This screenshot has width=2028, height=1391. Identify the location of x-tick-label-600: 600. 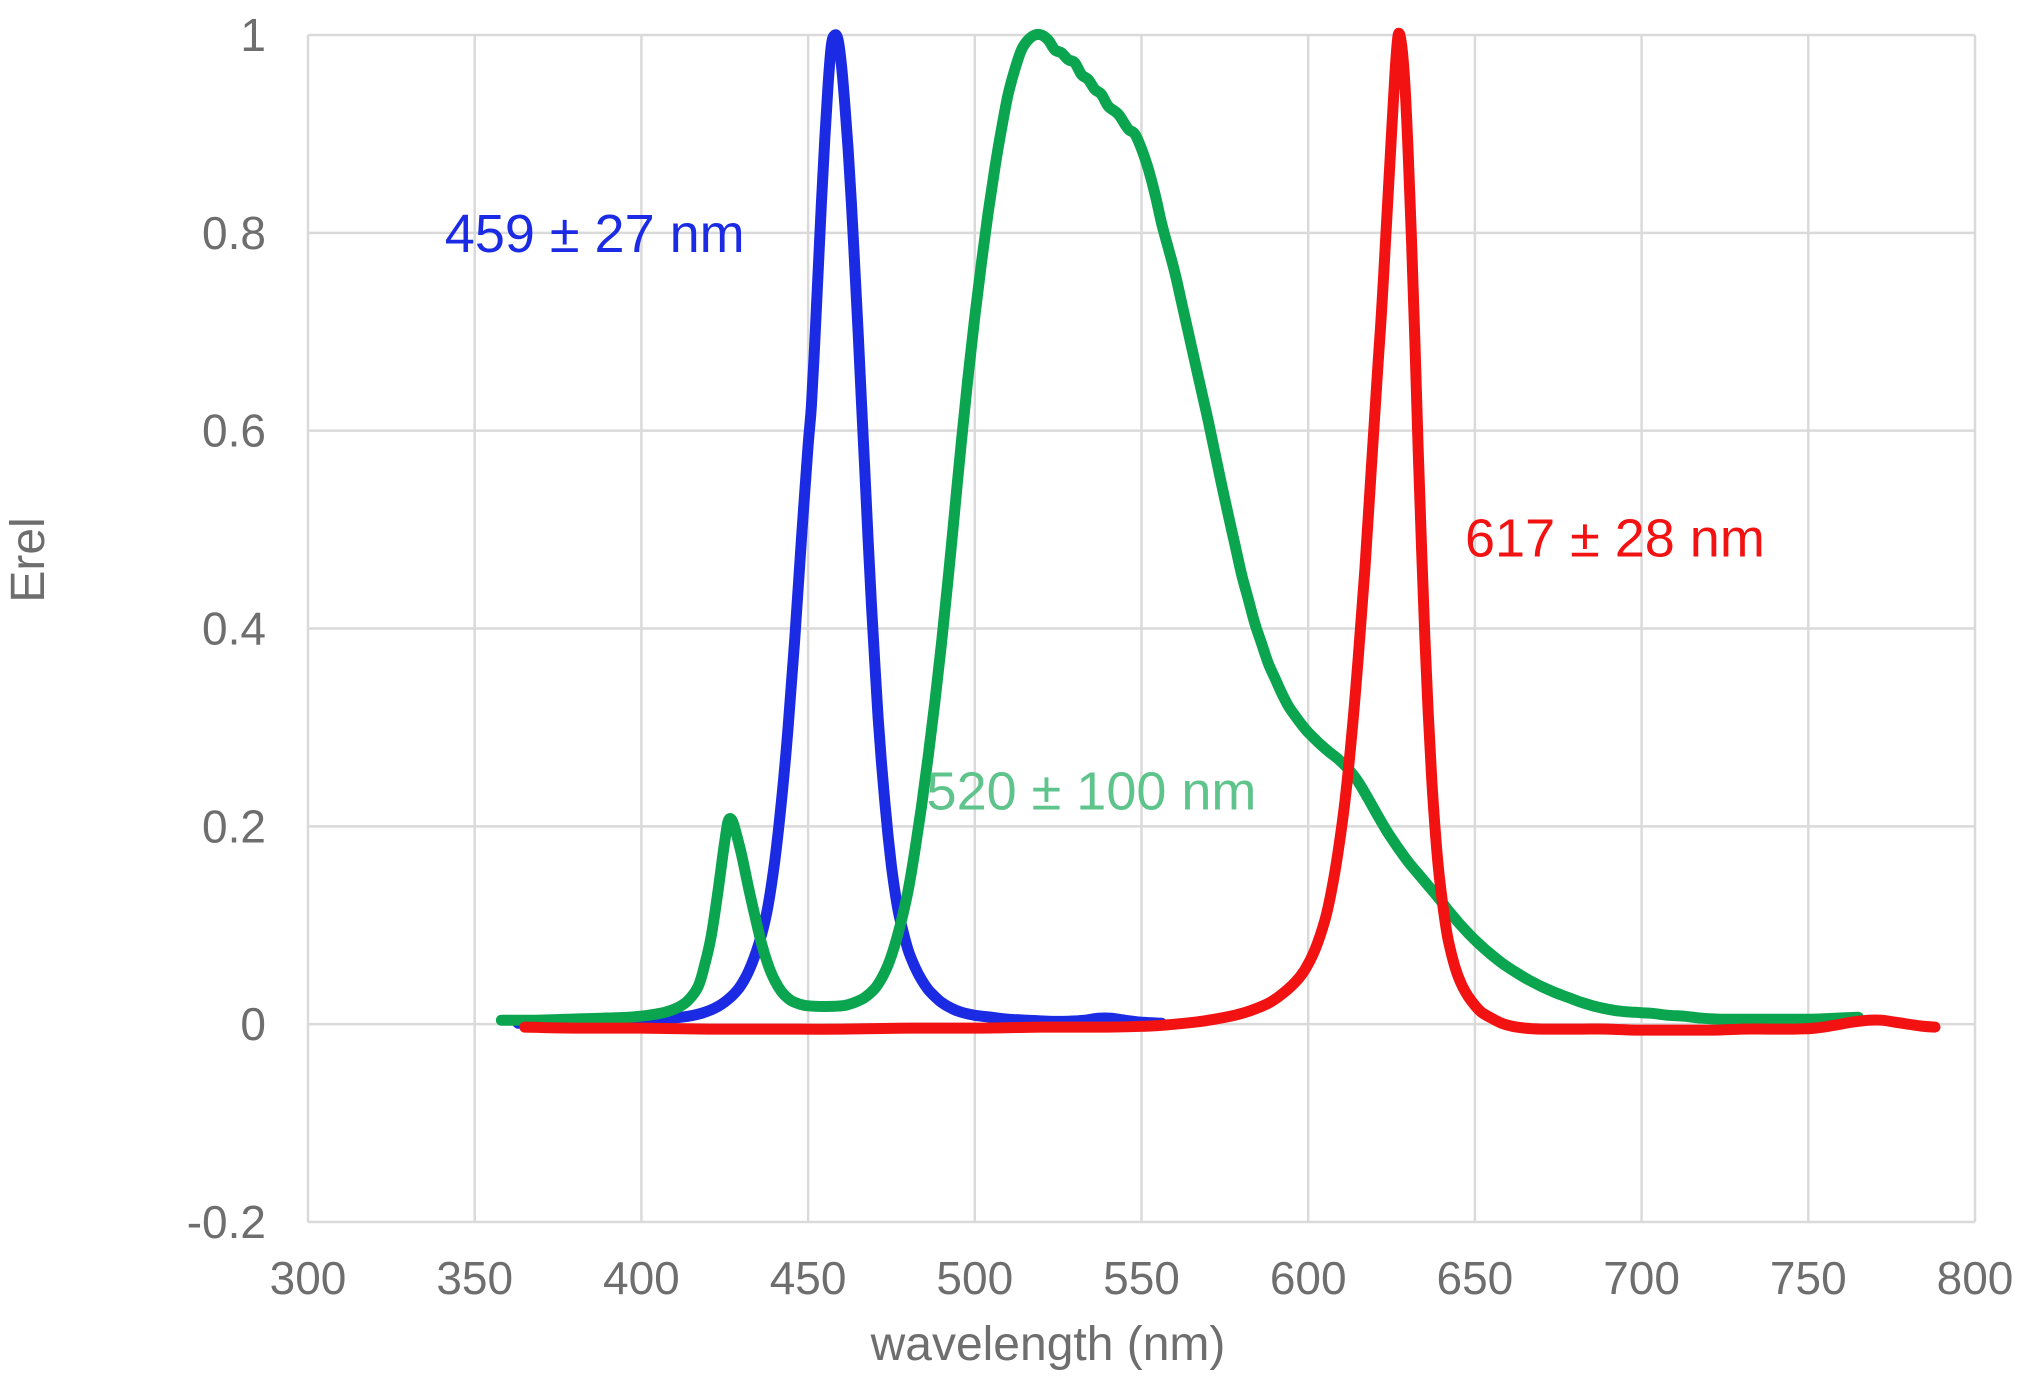
(1308, 1278).